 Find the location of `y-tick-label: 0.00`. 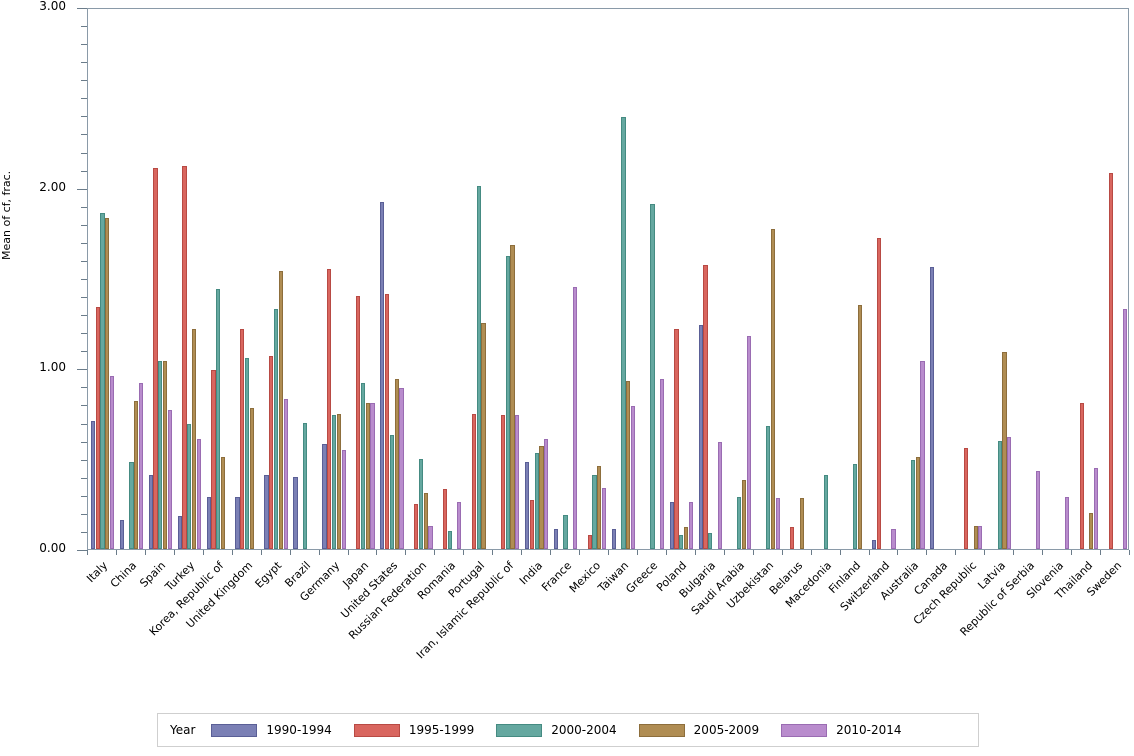

y-tick-label: 0.00 is located at coordinates (52, 548).